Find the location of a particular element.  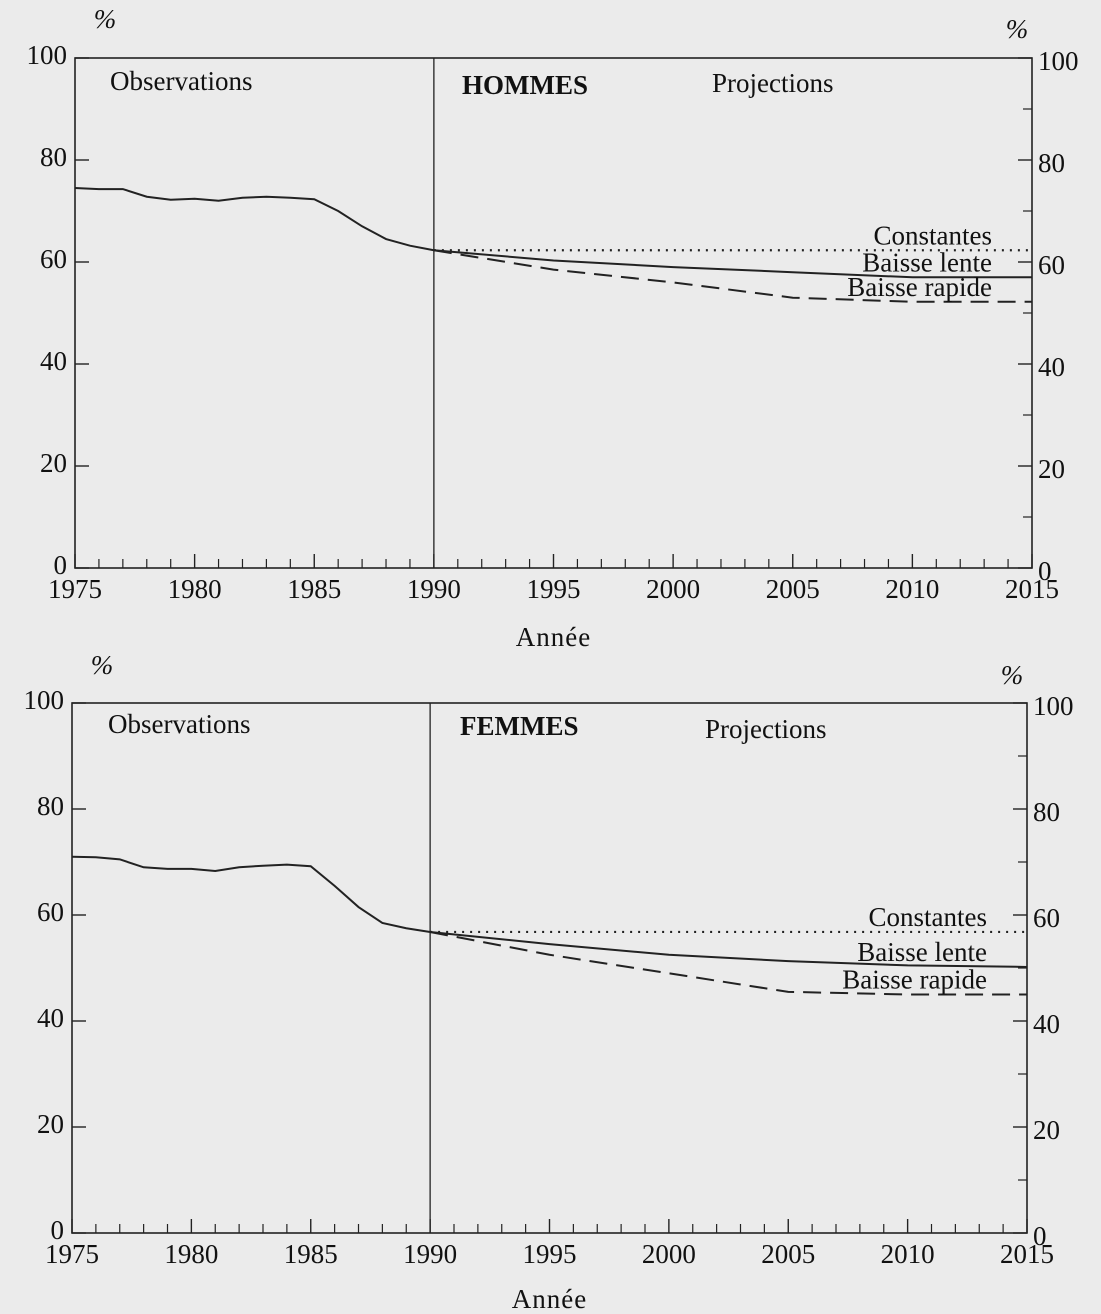

panel-title: FEMMES is located at coordinates (519, 726).